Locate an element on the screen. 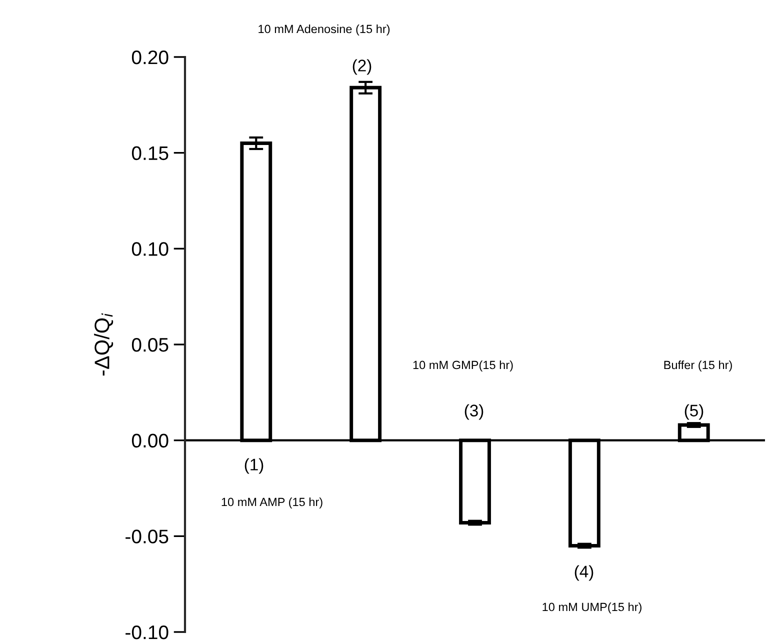 The image size is (767, 644). y-tick-label: 0.05 is located at coordinates (150, 345).